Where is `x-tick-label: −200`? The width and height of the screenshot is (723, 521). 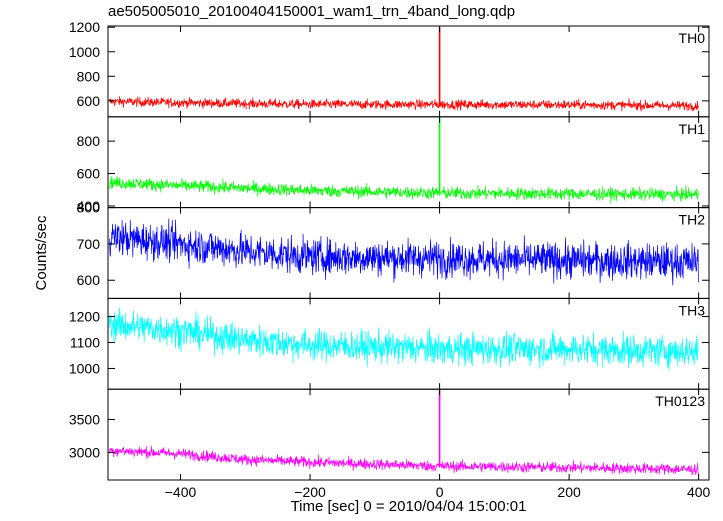 x-tick-label: −200 is located at coordinates (310, 492).